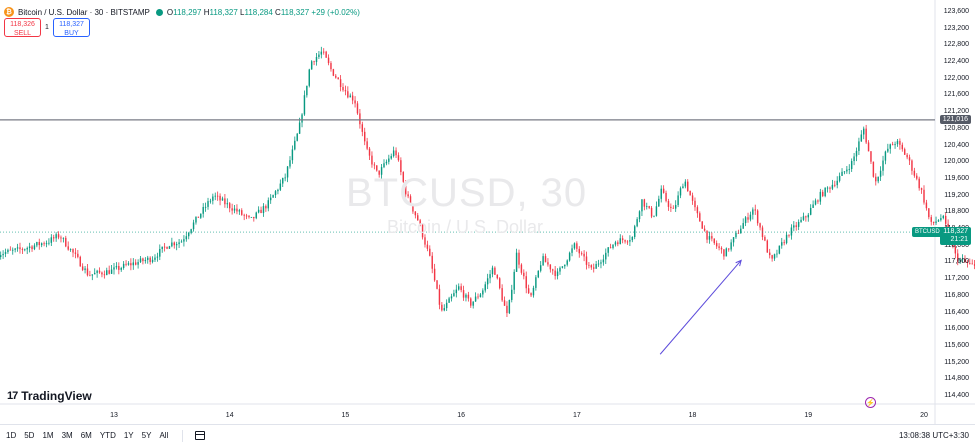  What do you see at coordinates (206, 12) in the screenshot?
I see `high-label: H` at bounding box center [206, 12].